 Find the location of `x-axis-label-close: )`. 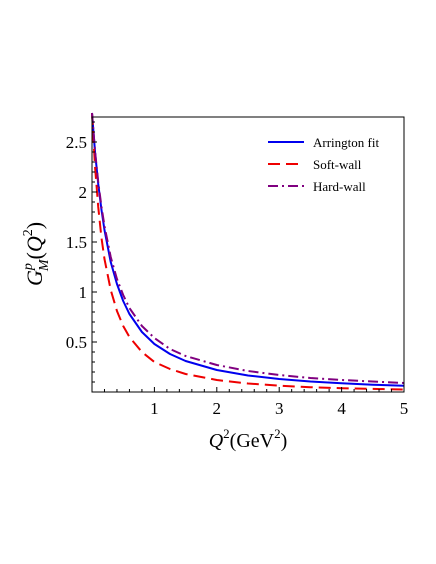

x-axis-label-close: ) is located at coordinates (284, 441).